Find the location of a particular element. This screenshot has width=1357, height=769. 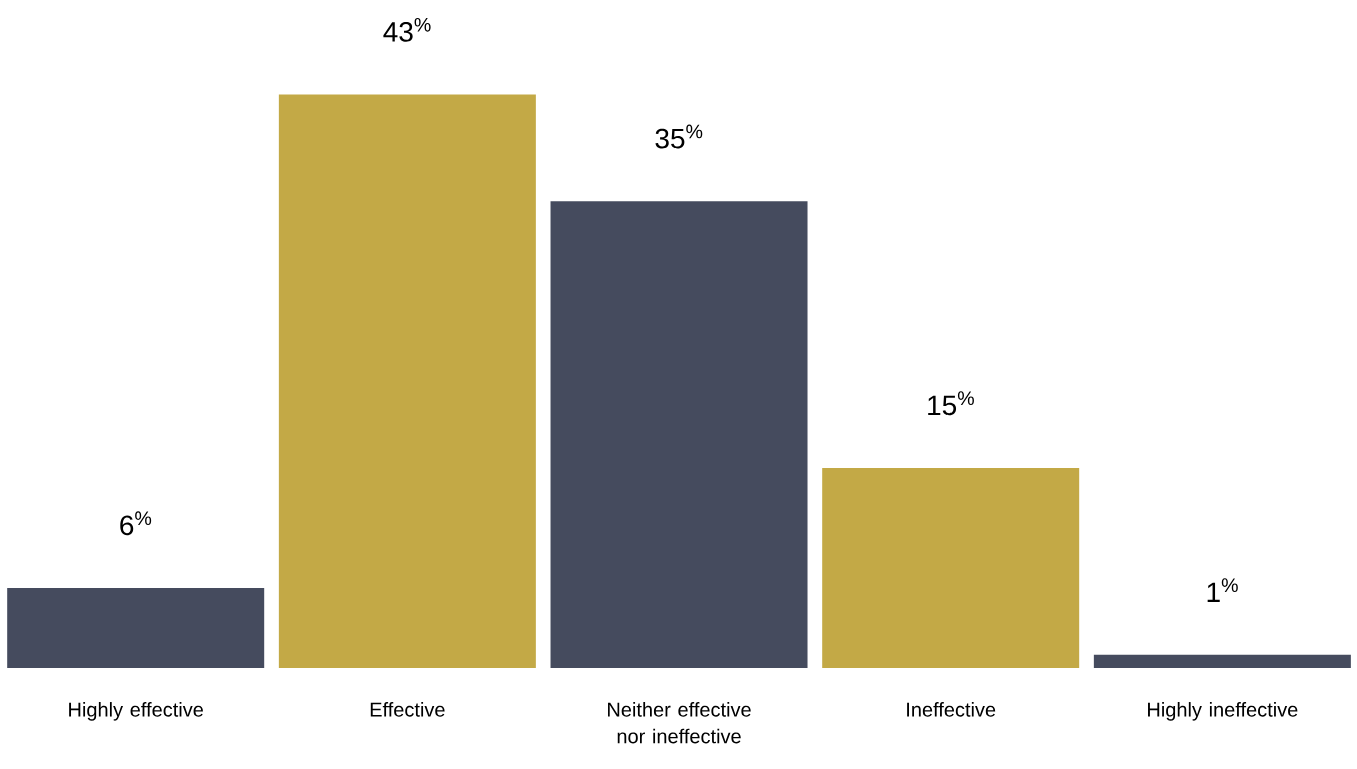

x-tick-label: Highly effective is located at coordinates (136, 711).